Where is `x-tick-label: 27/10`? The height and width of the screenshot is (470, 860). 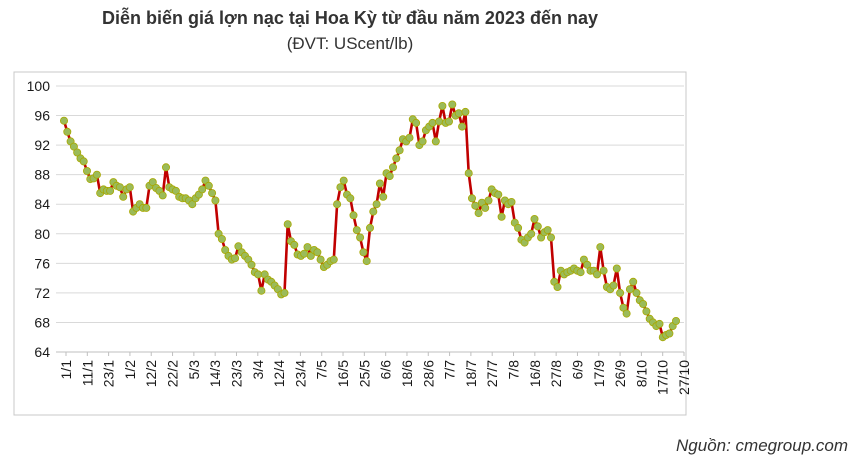 x-tick-label: 27/10 is located at coordinates (684, 377).